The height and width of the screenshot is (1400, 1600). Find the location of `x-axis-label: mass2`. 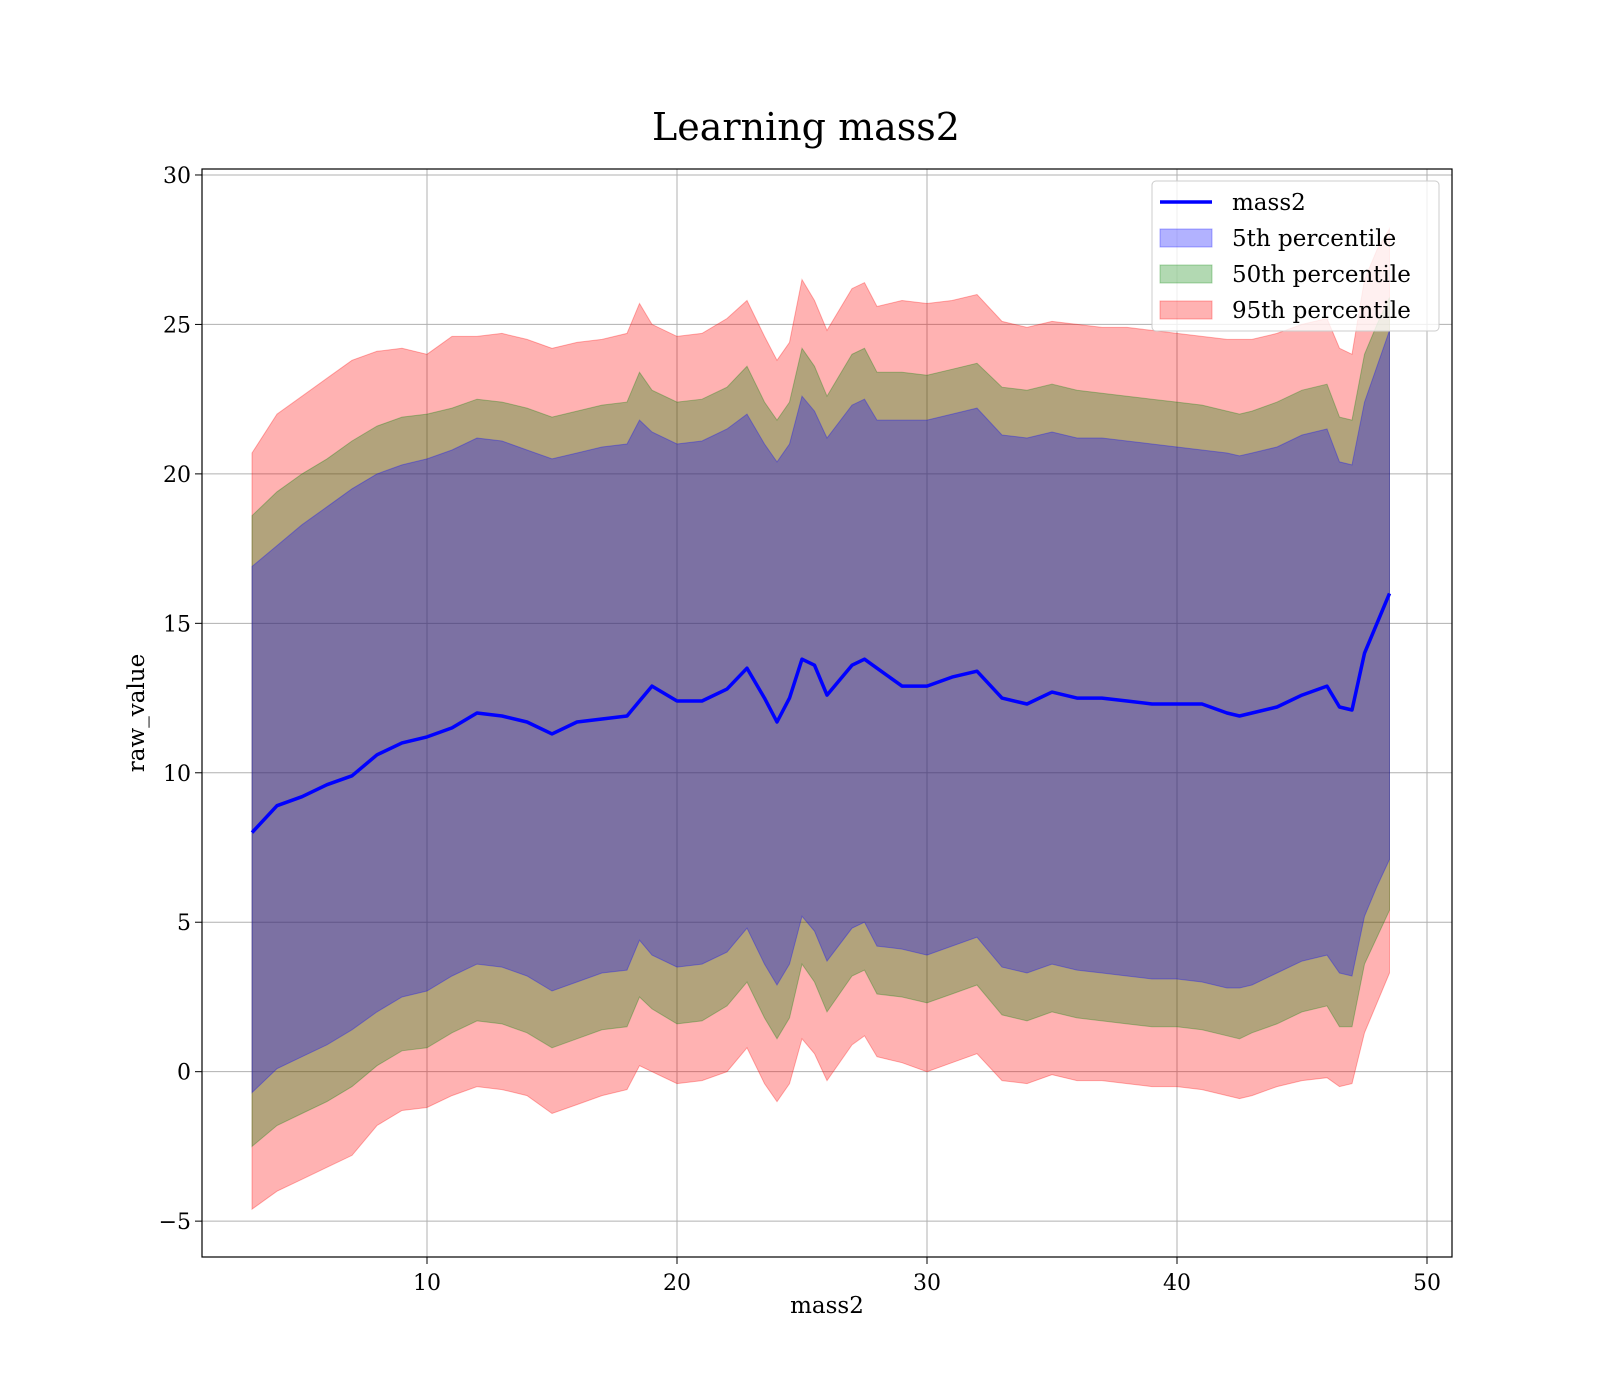

x-axis-label: mass2 is located at coordinates (827, 1306).